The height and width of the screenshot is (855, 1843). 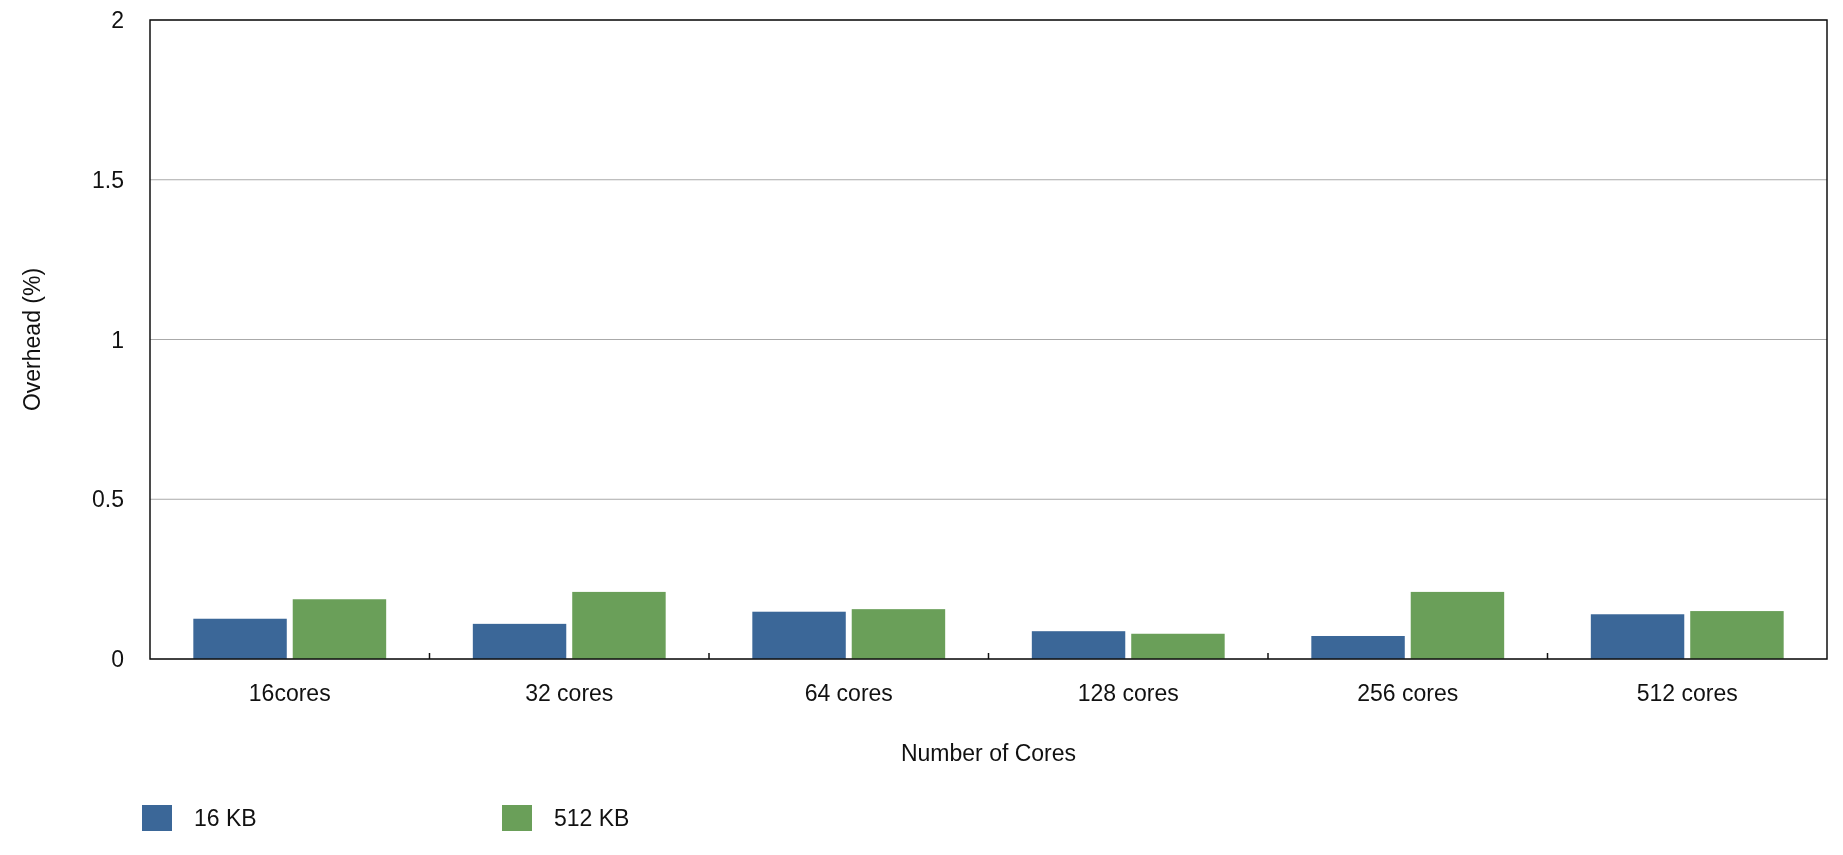 What do you see at coordinates (117, 659) in the screenshot?
I see `y-tick-label: 0` at bounding box center [117, 659].